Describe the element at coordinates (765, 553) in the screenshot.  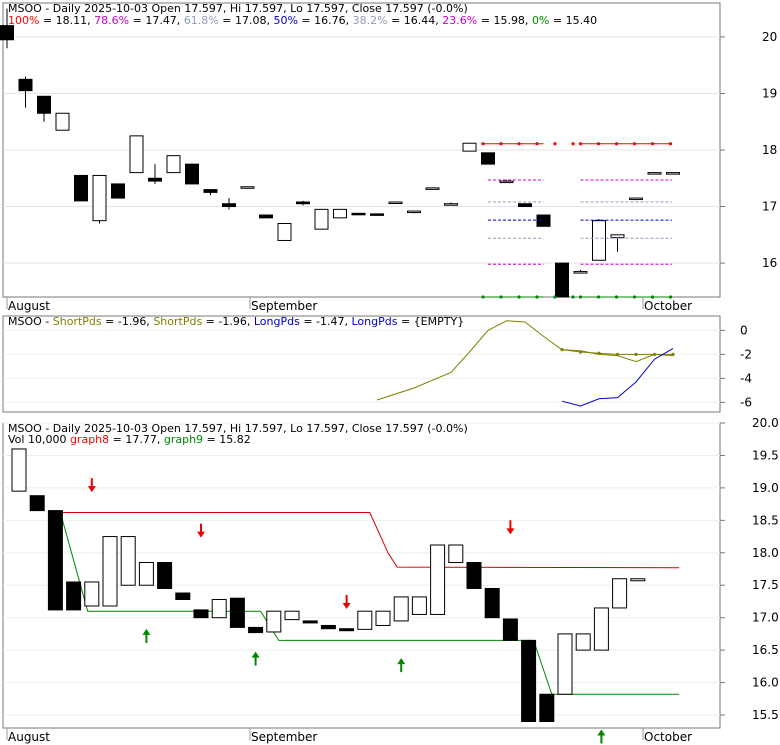
I see `stops-tick-label-4: 18.0` at that location.